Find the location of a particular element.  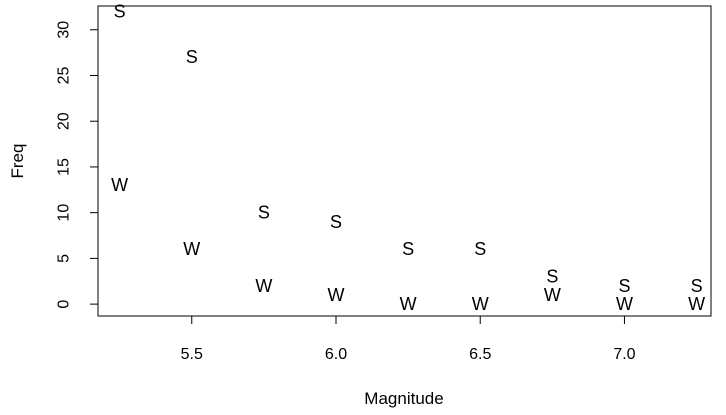

y-tick-label: 30 is located at coordinates (64, 30).